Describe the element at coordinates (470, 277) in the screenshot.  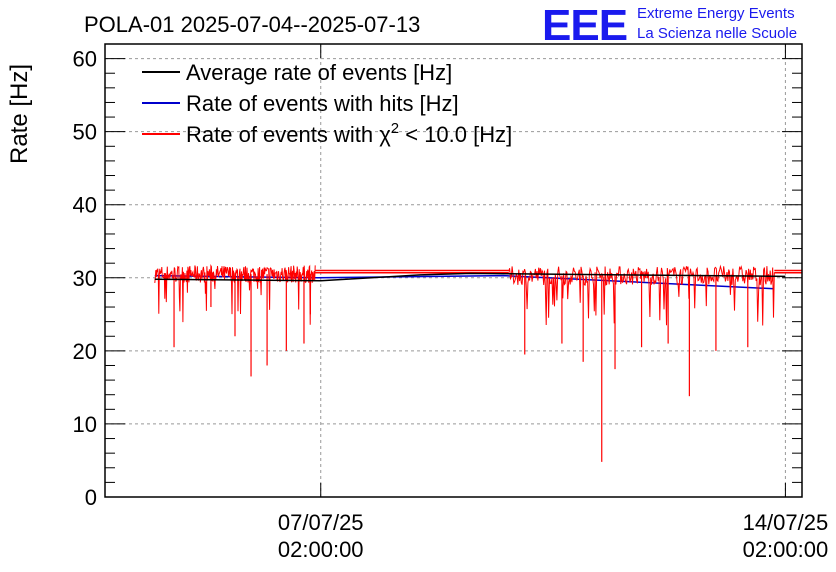
I see `series-average-line` at that location.